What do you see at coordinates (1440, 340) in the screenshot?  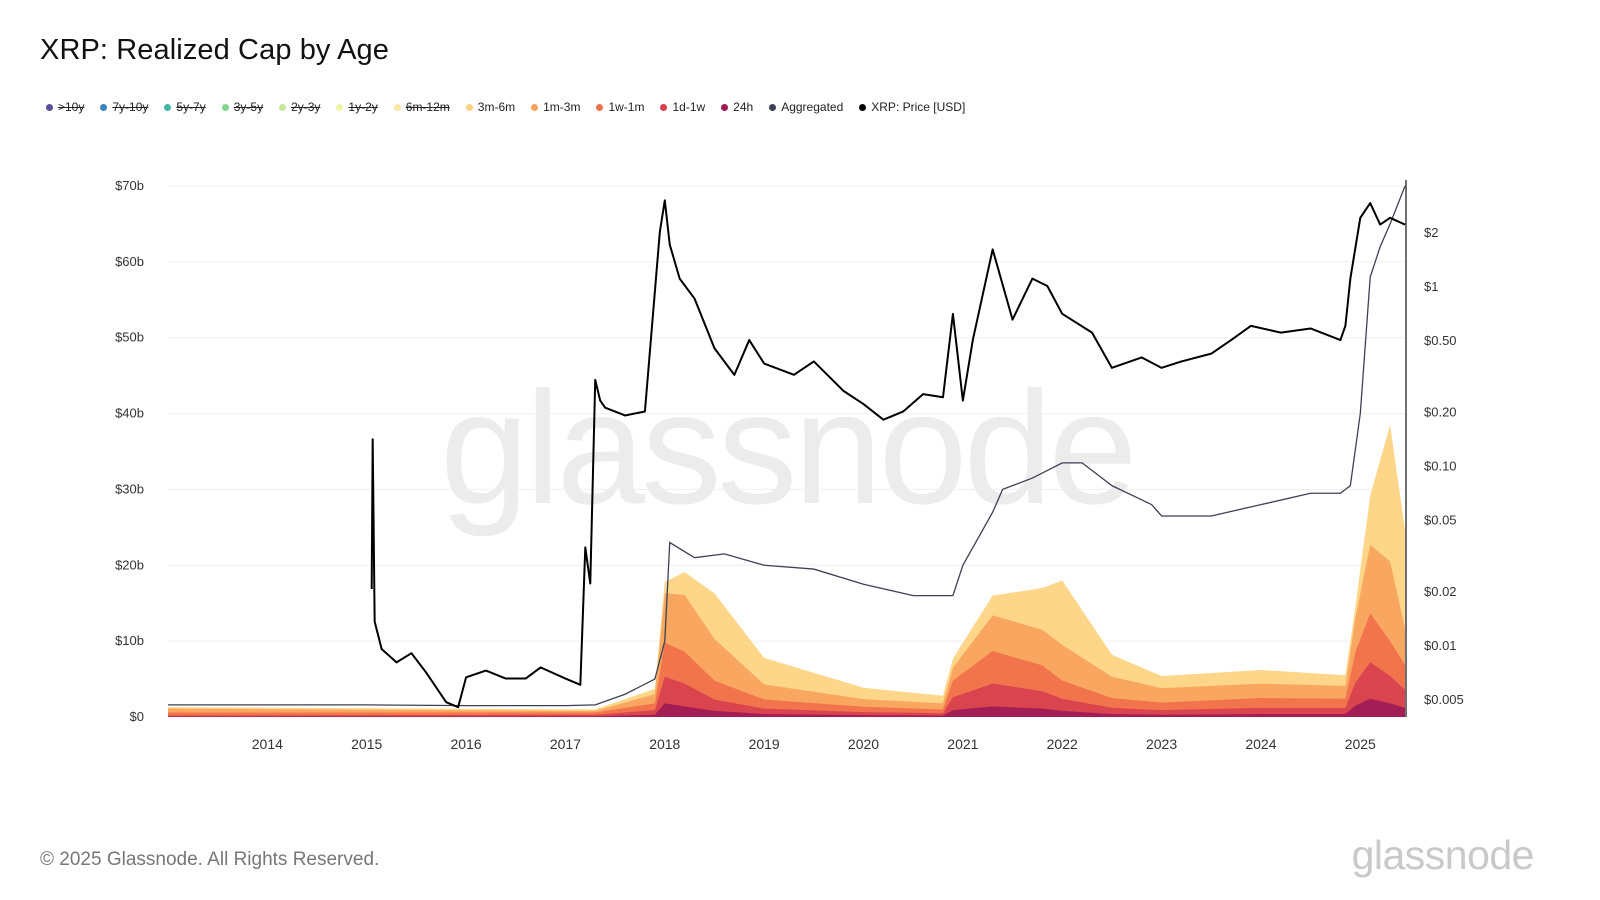 I see `right-tick-label: $0.50` at bounding box center [1440, 340].